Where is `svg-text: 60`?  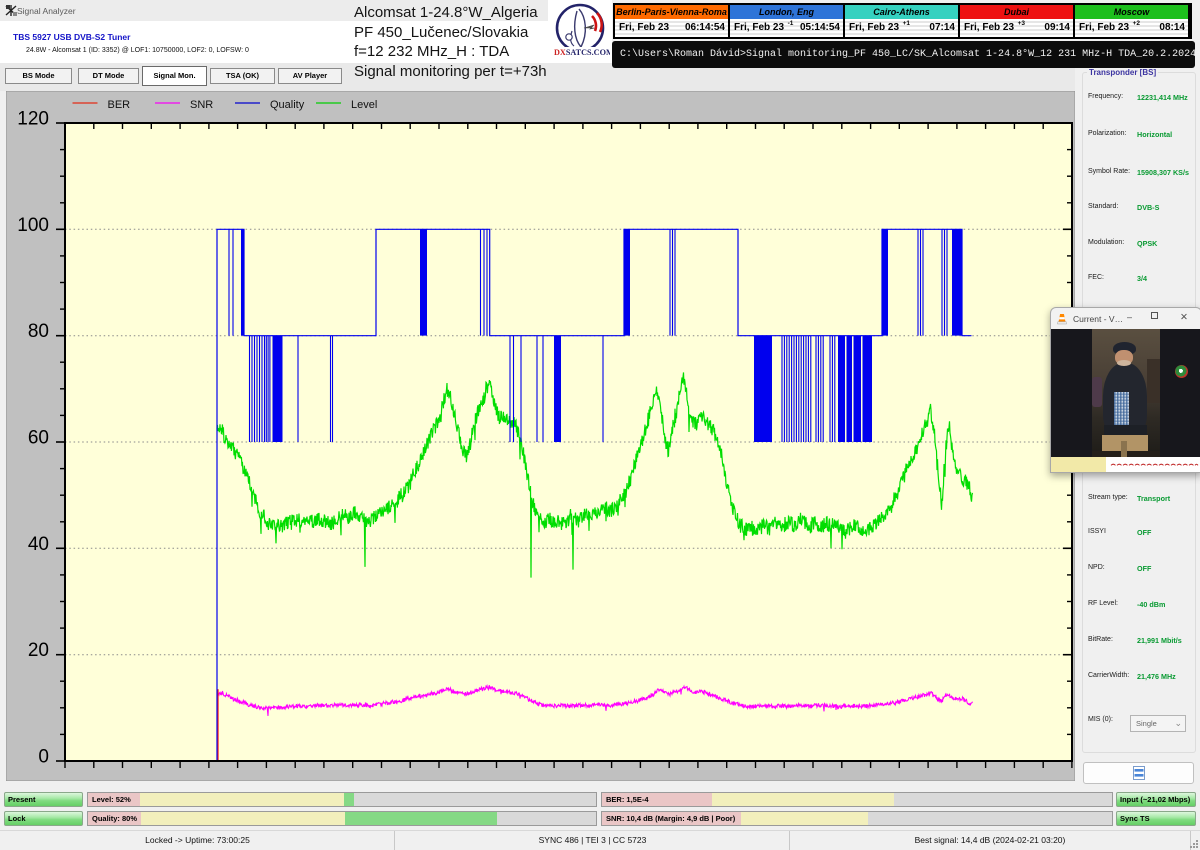 svg-text: 60 is located at coordinates (38, 438).